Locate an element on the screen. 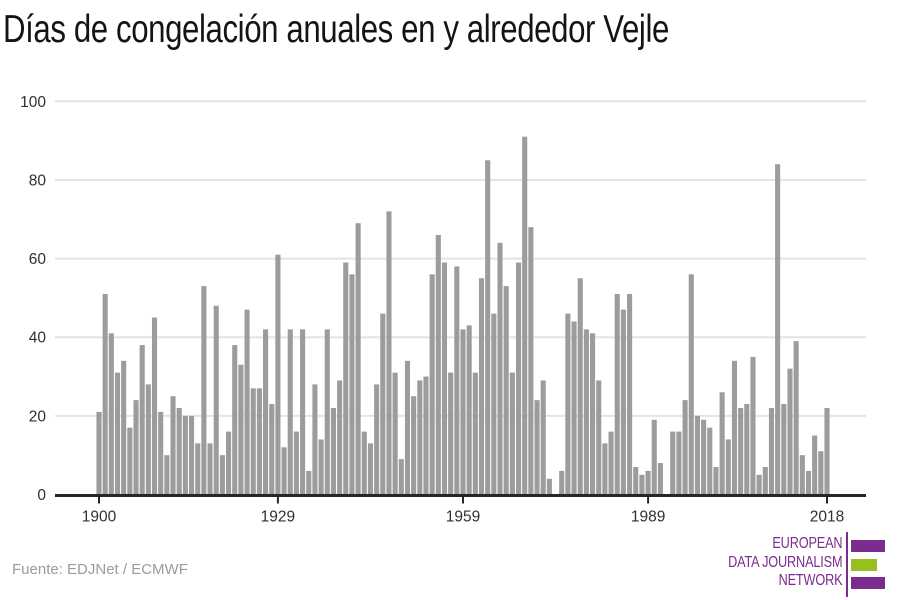 This screenshot has width=900, height=600. bar-1945 is located at coordinates (377, 439).